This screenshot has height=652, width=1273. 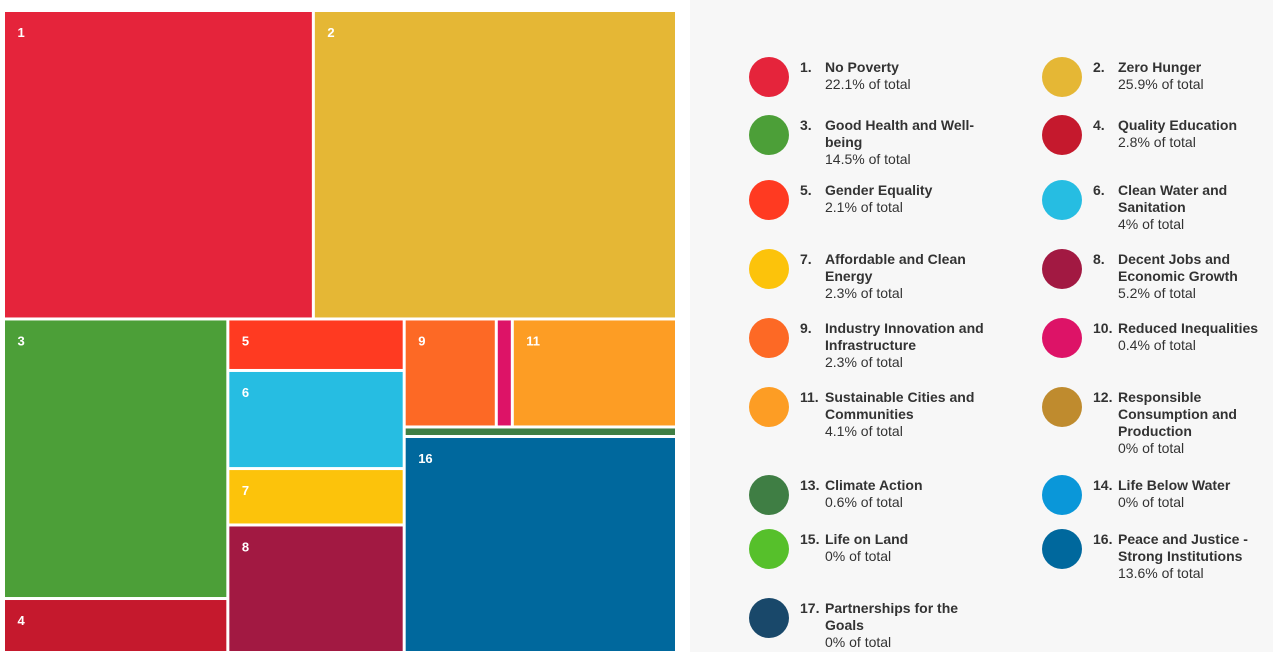 What do you see at coordinates (892, 616) in the screenshot?
I see `legend-name: Partnerships for the Goals` at bounding box center [892, 616].